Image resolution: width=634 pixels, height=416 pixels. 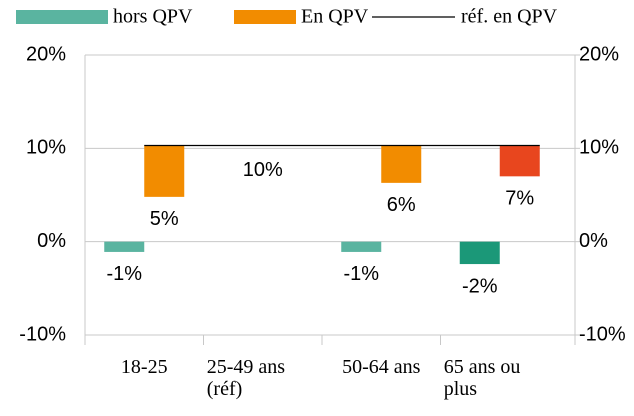 I want to click on value-label: 10%, so click(x=263, y=170).